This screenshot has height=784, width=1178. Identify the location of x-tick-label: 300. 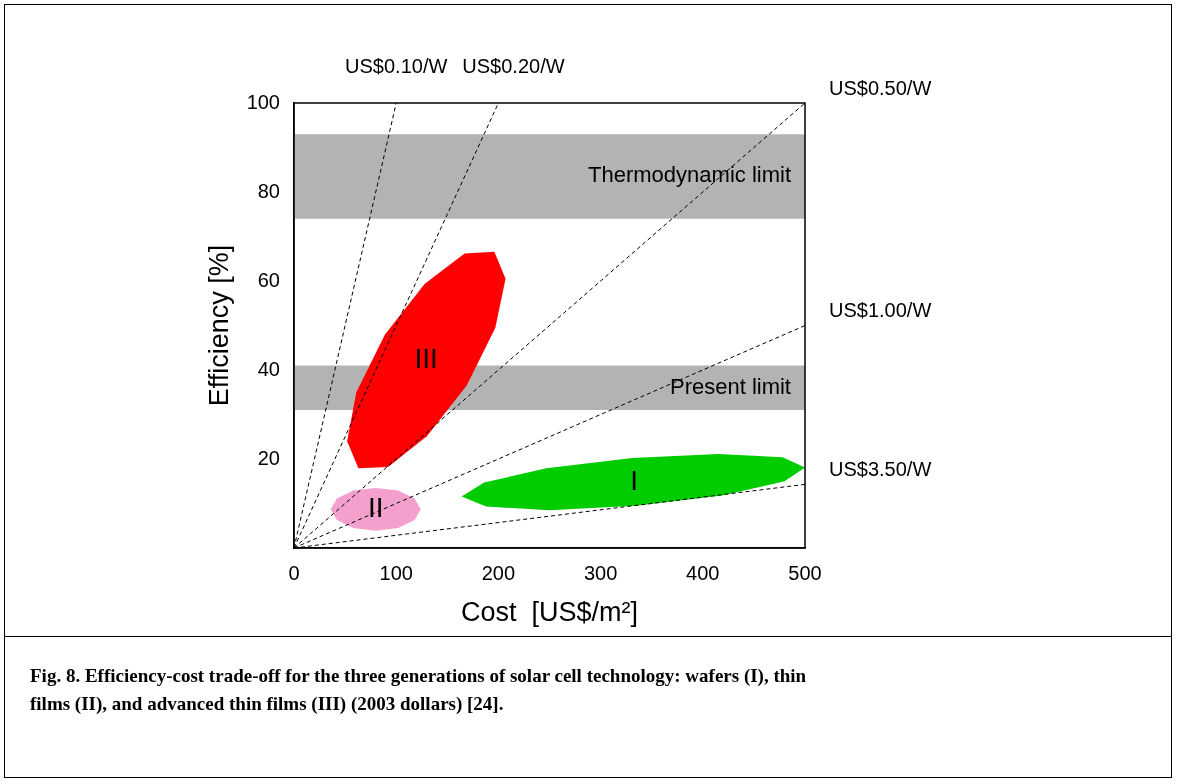
(600, 572).